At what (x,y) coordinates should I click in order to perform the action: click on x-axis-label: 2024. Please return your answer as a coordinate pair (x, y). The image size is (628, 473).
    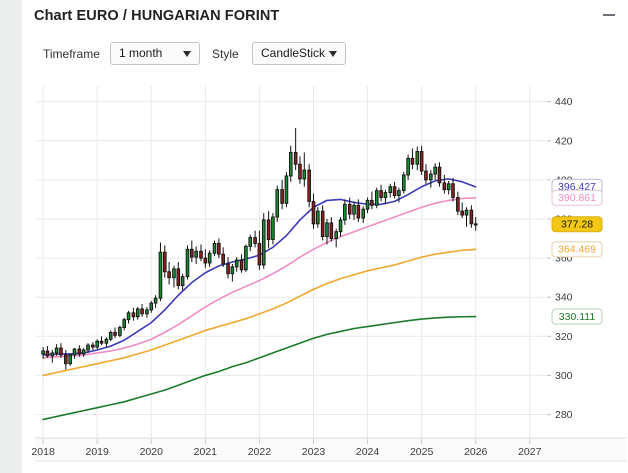
    Looking at the image, I should click on (368, 452).